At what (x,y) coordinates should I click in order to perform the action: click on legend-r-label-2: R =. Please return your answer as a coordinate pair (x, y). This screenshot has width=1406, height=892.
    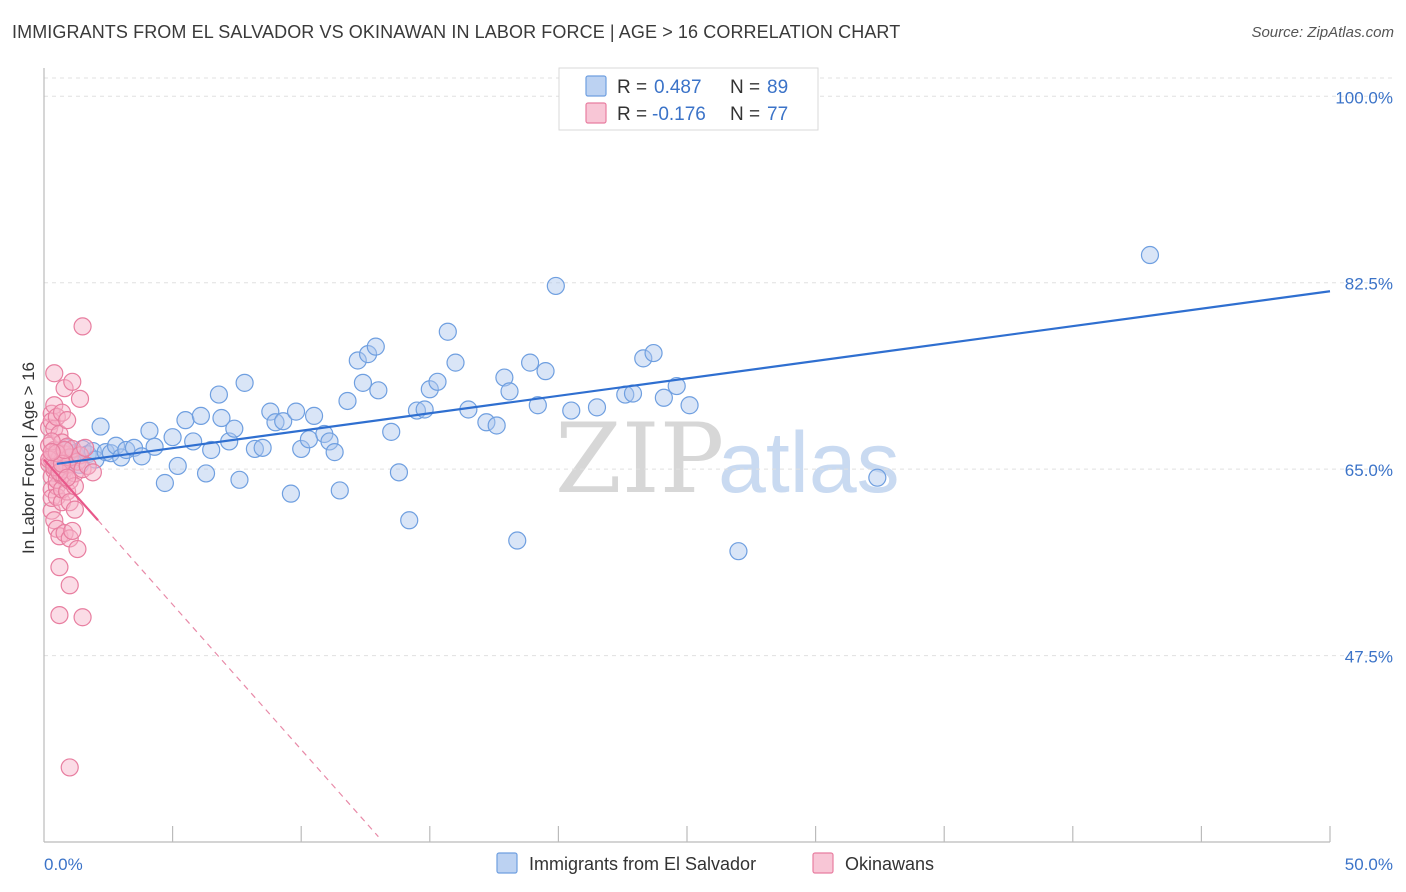
    Looking at the image, I should click on (632, 114).